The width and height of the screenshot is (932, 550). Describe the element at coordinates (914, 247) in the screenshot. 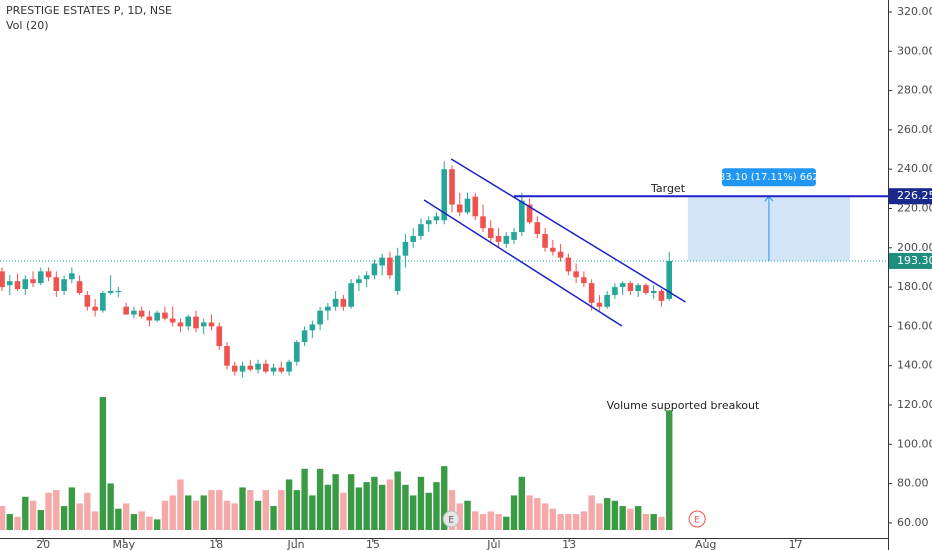

I see `y-tick-label: 200.00` at that location.